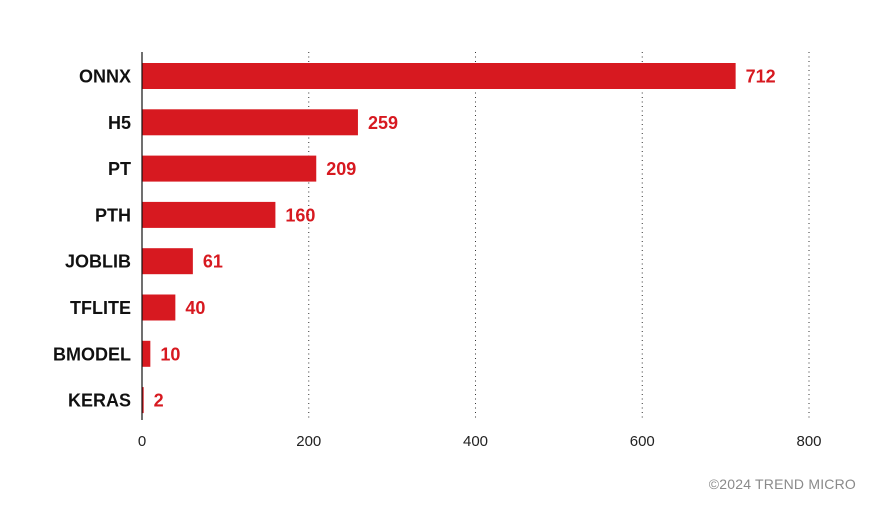 The image size is (876, 509). What do you see at coordinates (808, 441) in the screenshot?
I see `x-tick-label: 800` at bounding box center [808, 441].